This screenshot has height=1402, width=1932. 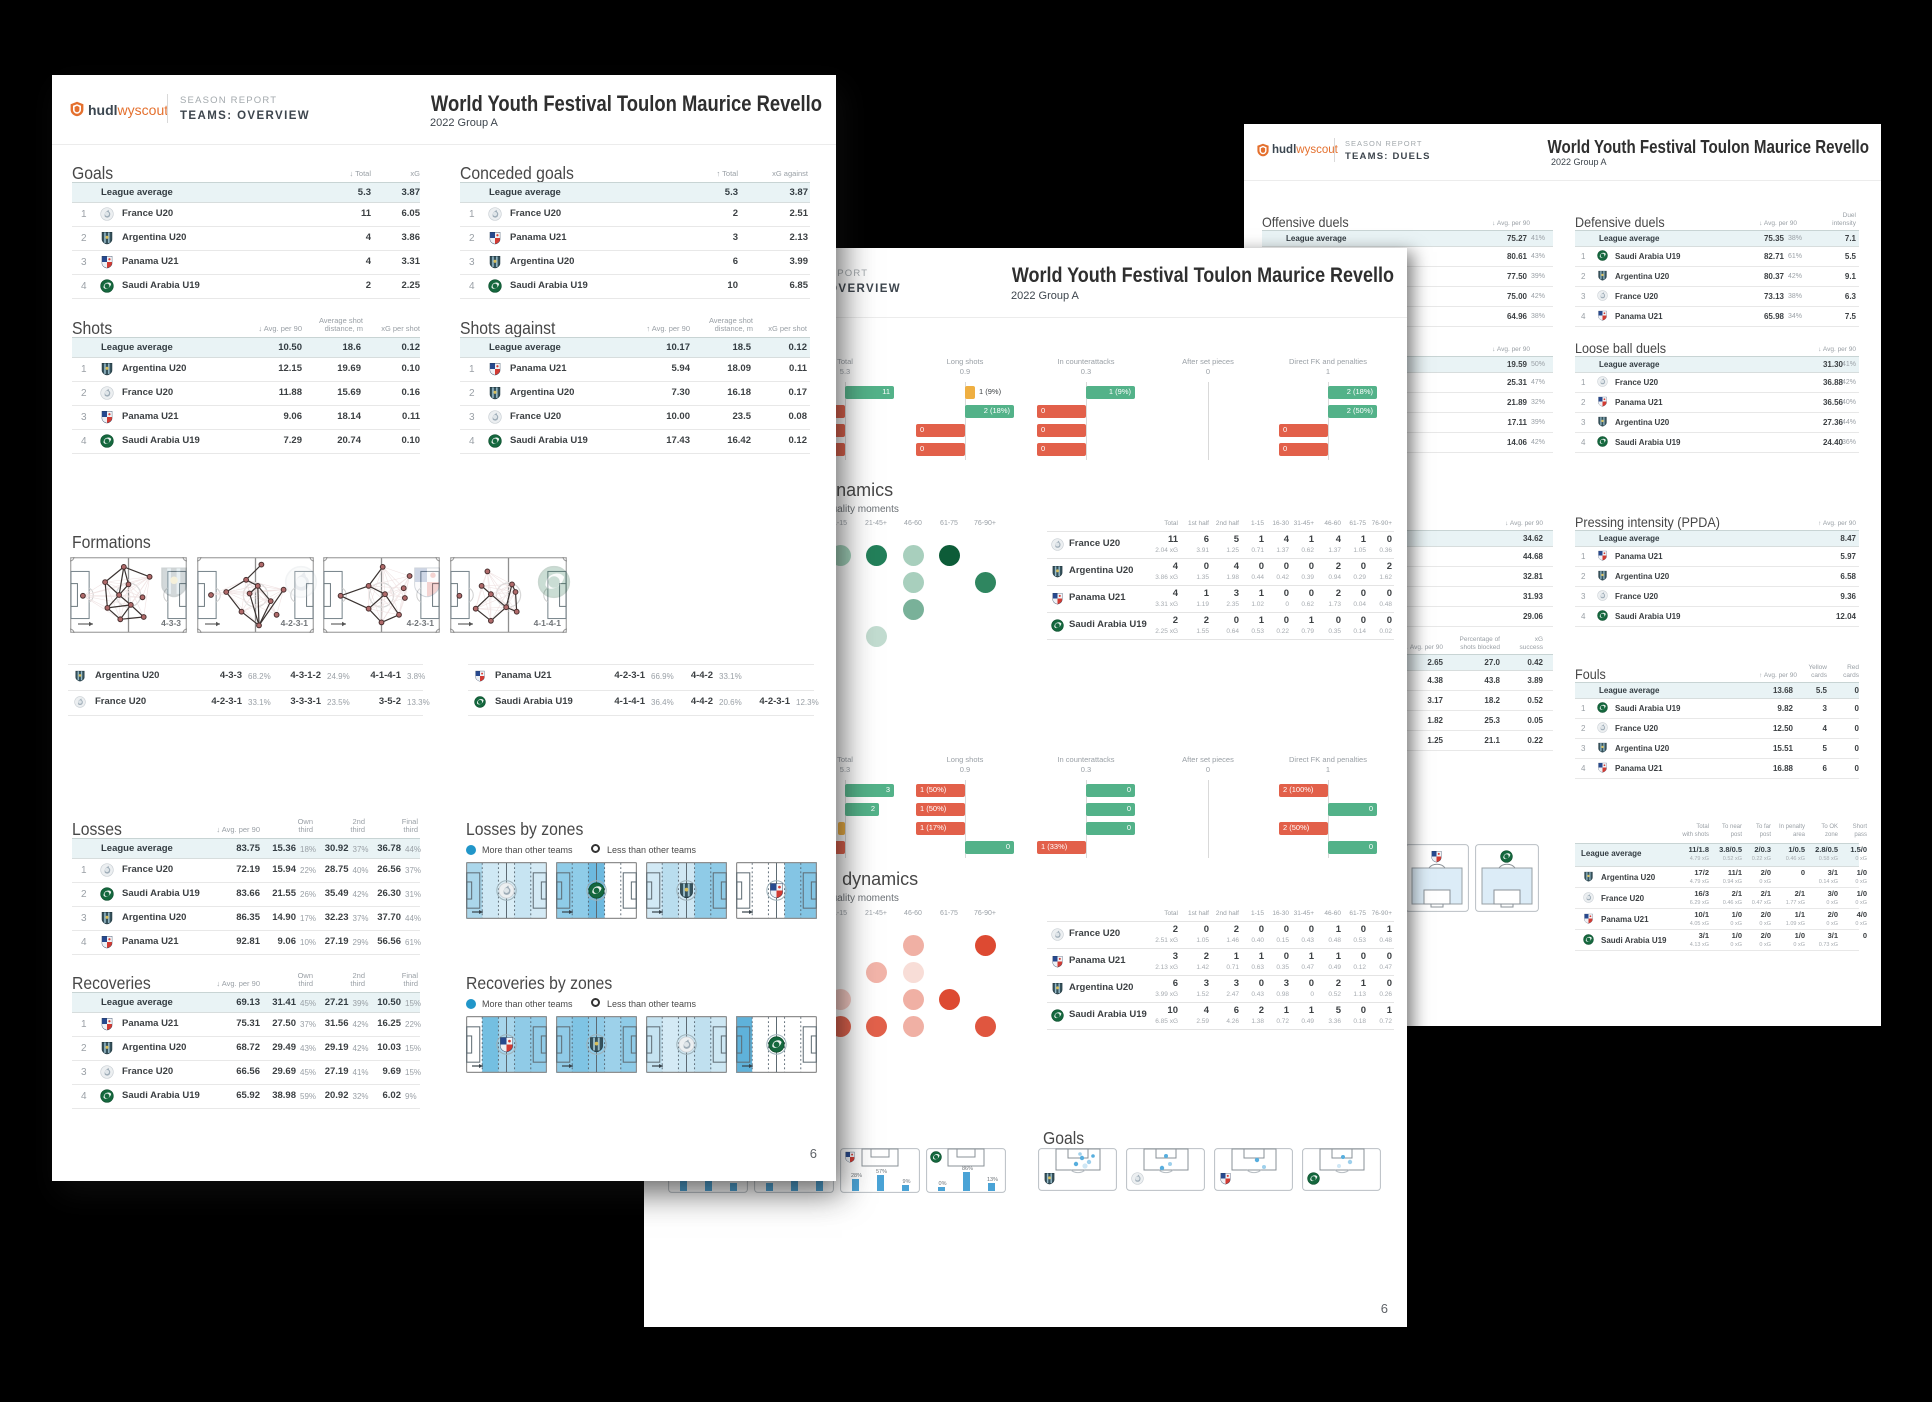 What do you see at coordinates (881, 1172) in the screenshot?
I see `svg-text: 57%` at bounding box center [881, 1172].